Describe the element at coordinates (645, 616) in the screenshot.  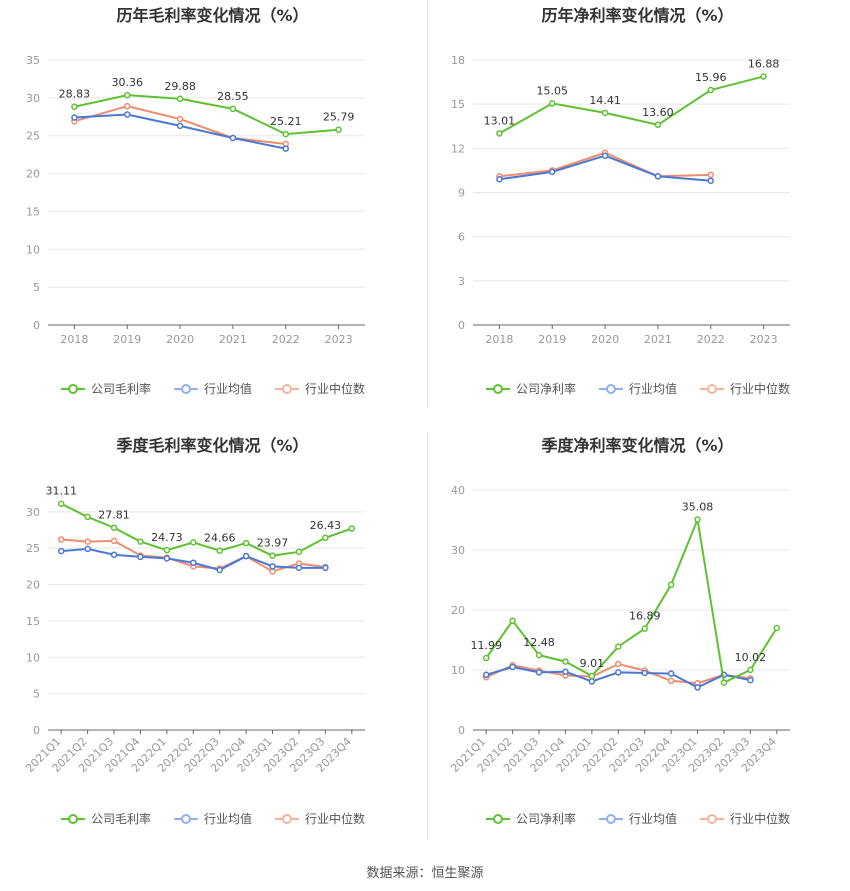
I see `data-label: 16.89` at that location.